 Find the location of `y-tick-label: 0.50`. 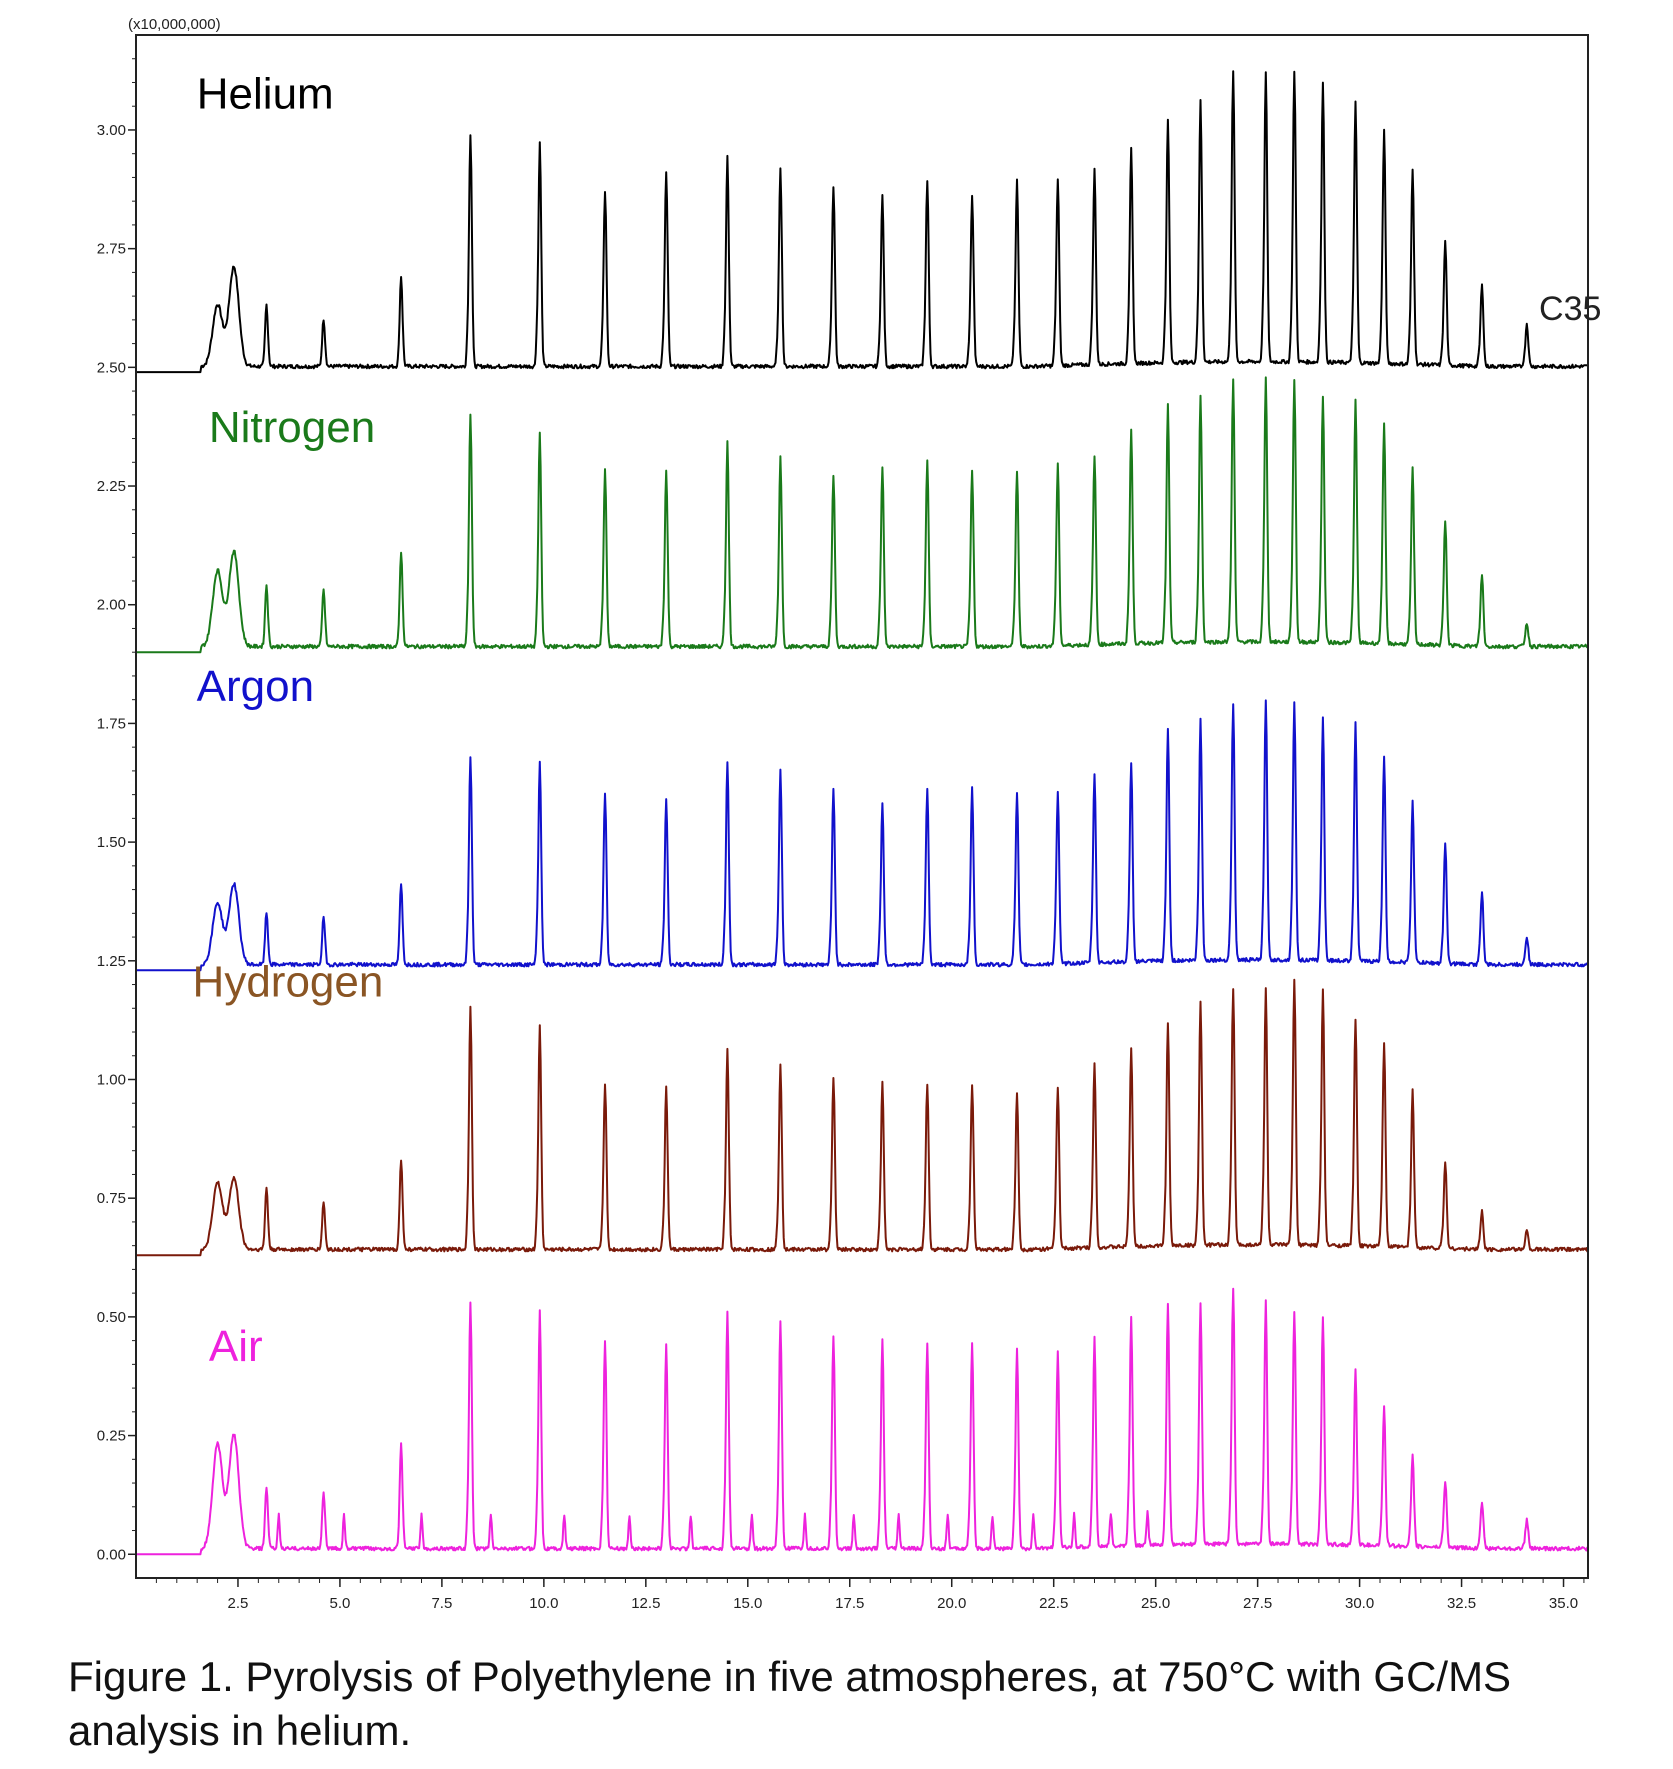

y-tick-label: 0.50 is located at coordinates (111, 1317).